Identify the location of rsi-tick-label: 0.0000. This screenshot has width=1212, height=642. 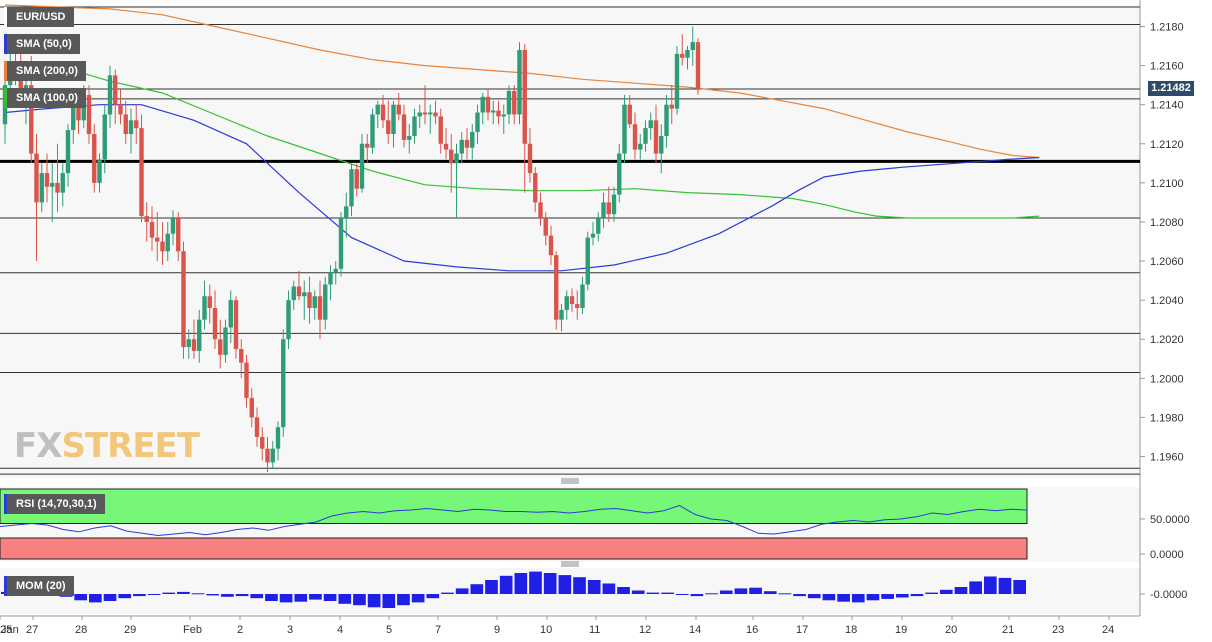
(1167, 555).